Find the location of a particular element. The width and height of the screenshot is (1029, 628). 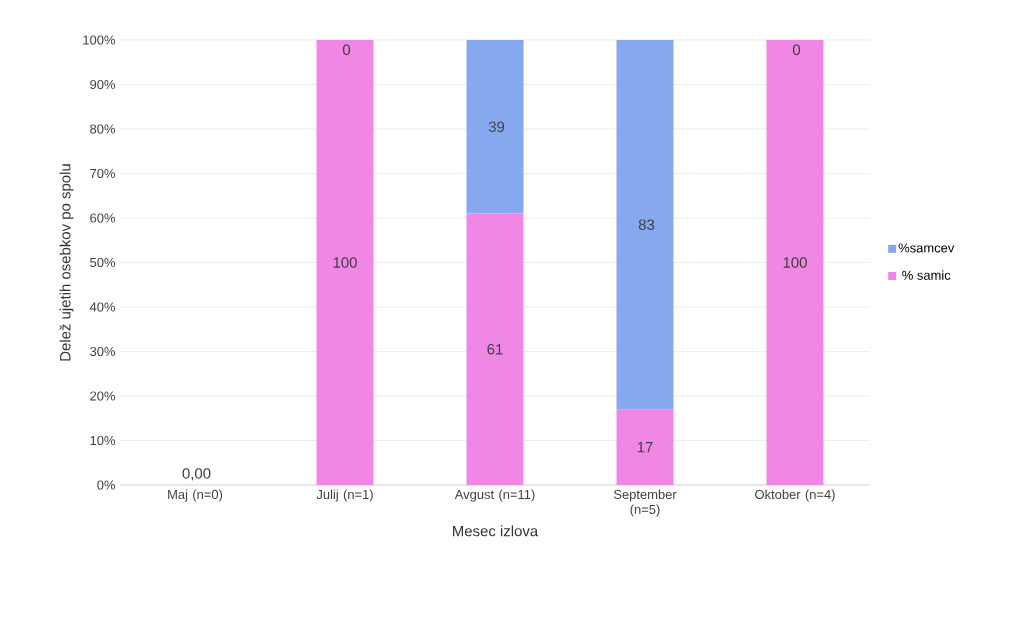

y-tick-label: 20% is located at coordinates (103, 396).